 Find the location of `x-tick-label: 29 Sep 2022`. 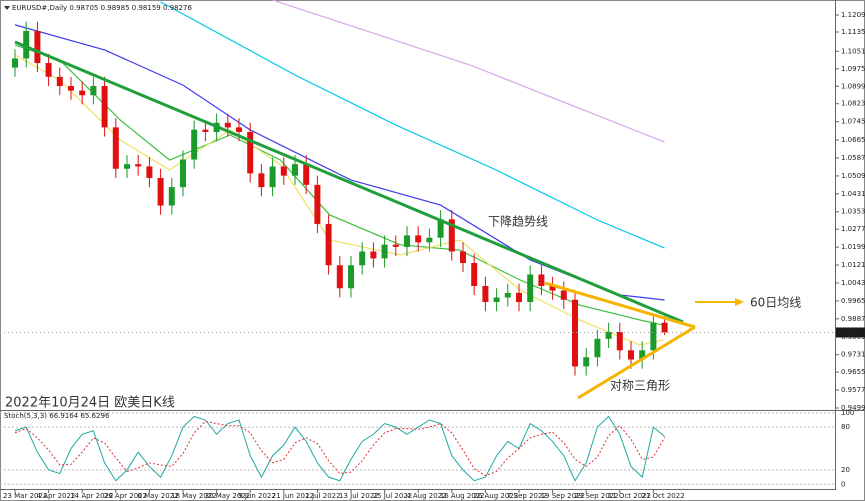

x-tick-label: 29 Sep 2022 is located at coordinates (596, 496).